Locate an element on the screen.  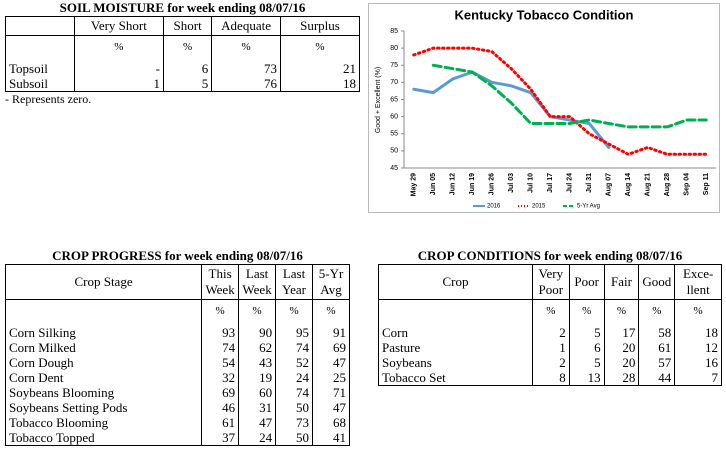
row: Topsoil -6 73 21 is located at coordinates (183, 68).